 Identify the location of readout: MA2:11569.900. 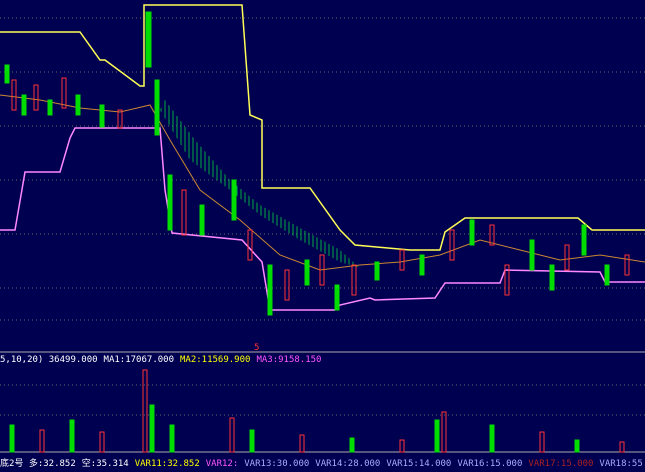
(215, 360).